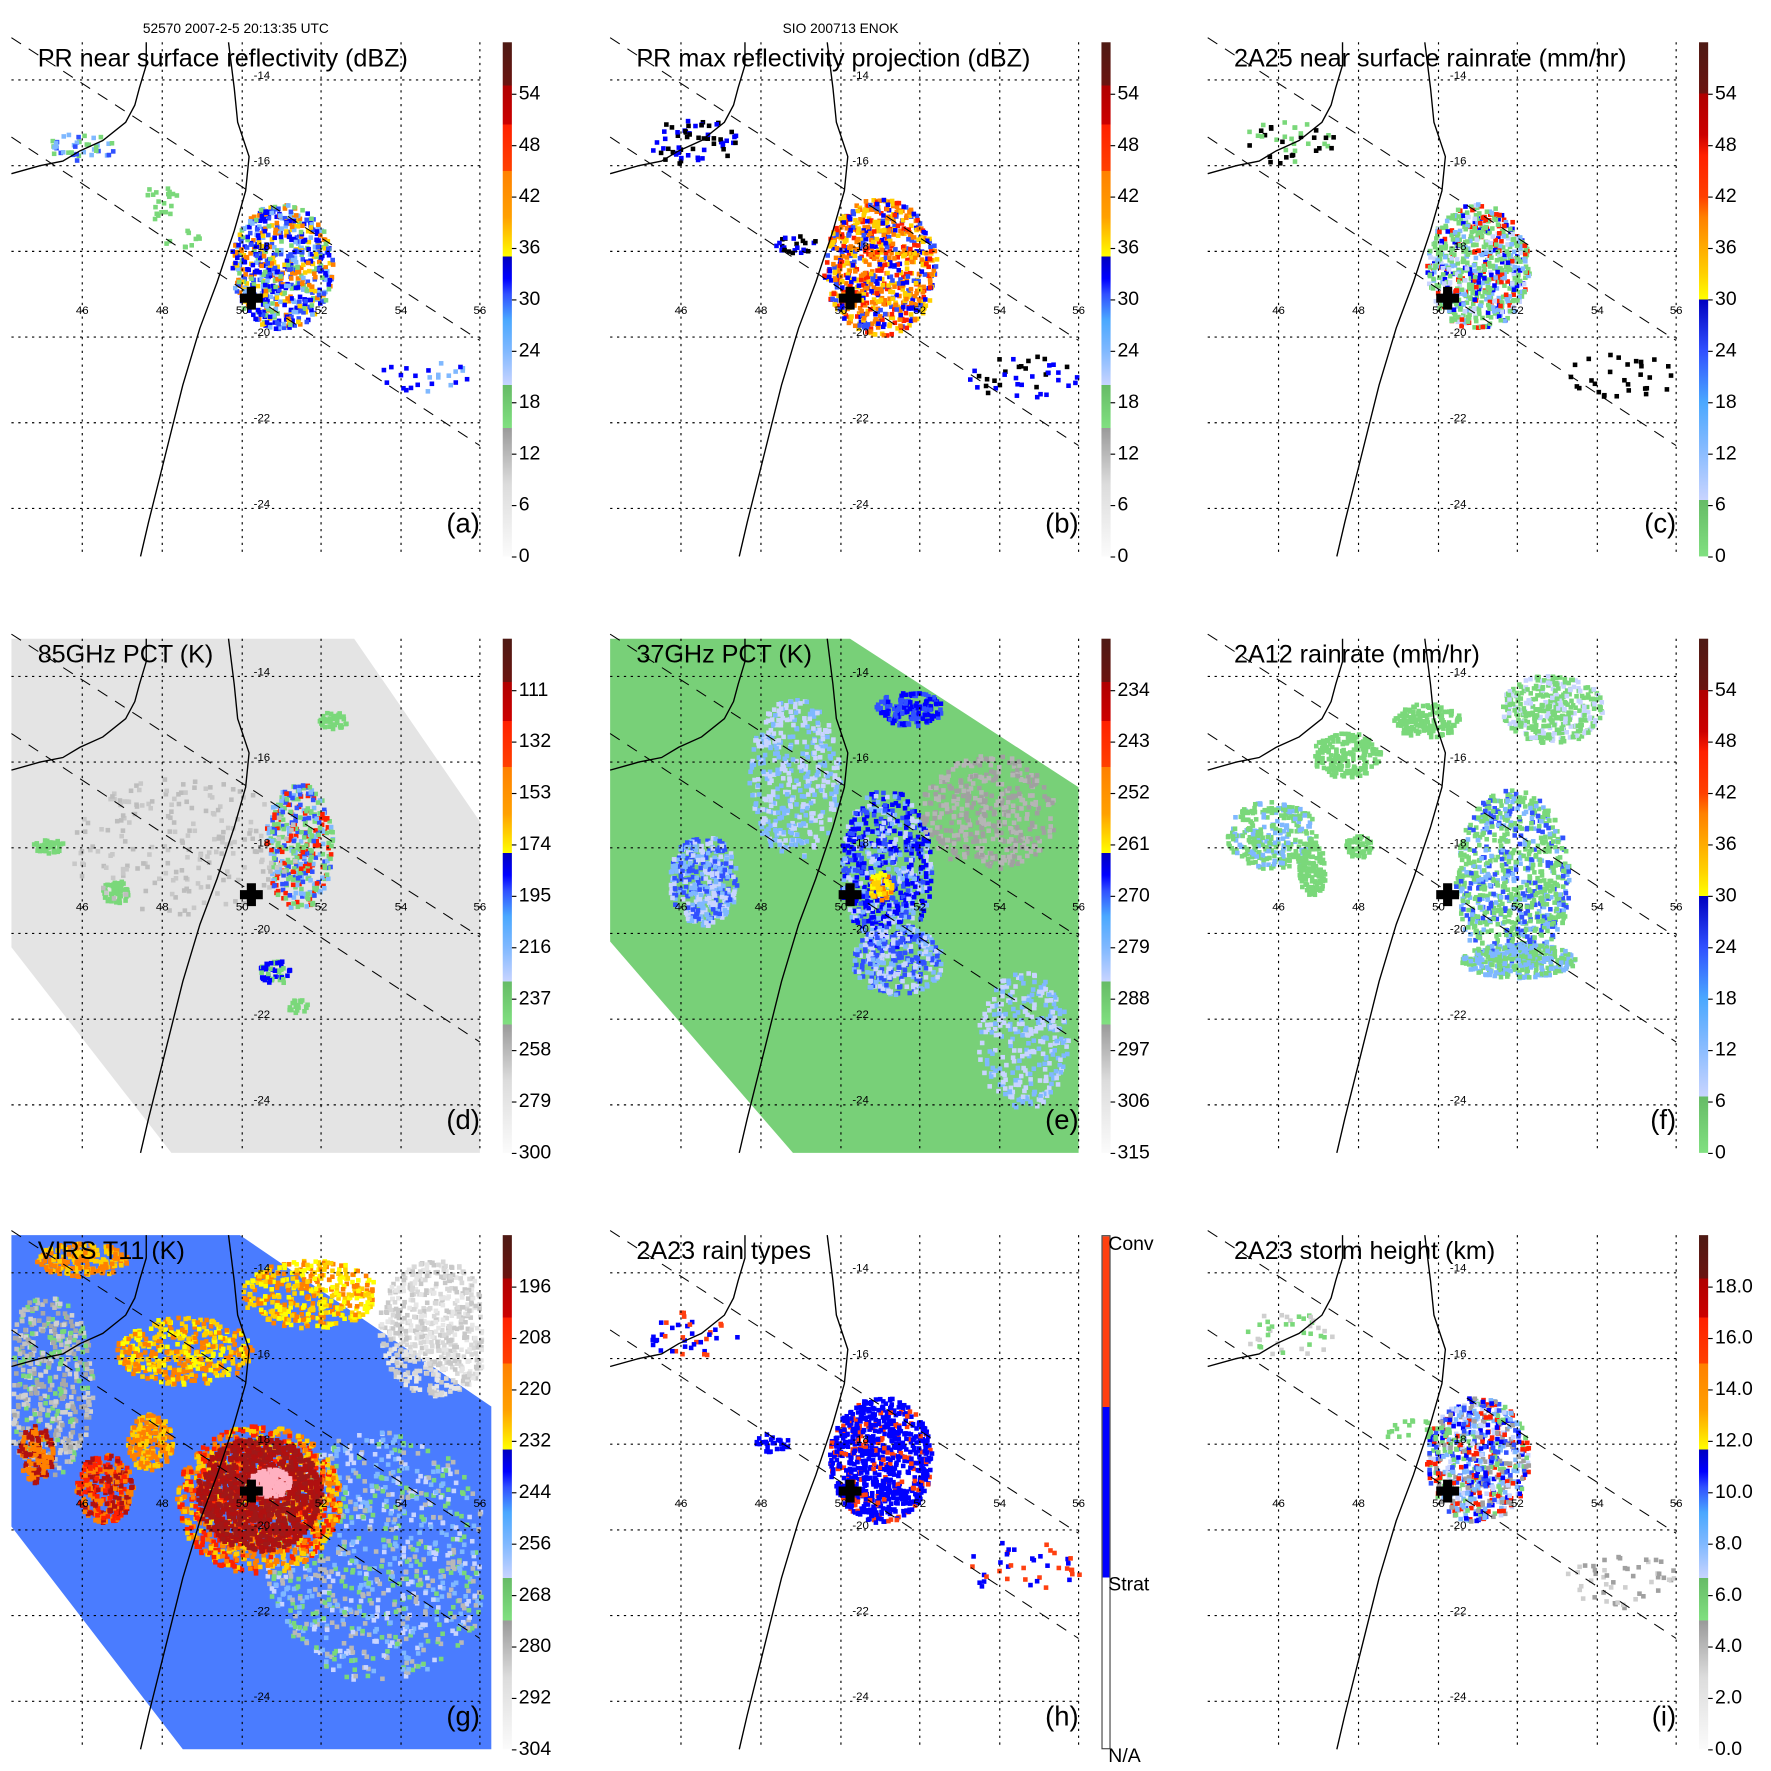 The height and width of the screenshot is (1771, 1771). Describe the element at coordinates (529, 144) in the screenshot. I see `colorbar-label: 48` at that location.